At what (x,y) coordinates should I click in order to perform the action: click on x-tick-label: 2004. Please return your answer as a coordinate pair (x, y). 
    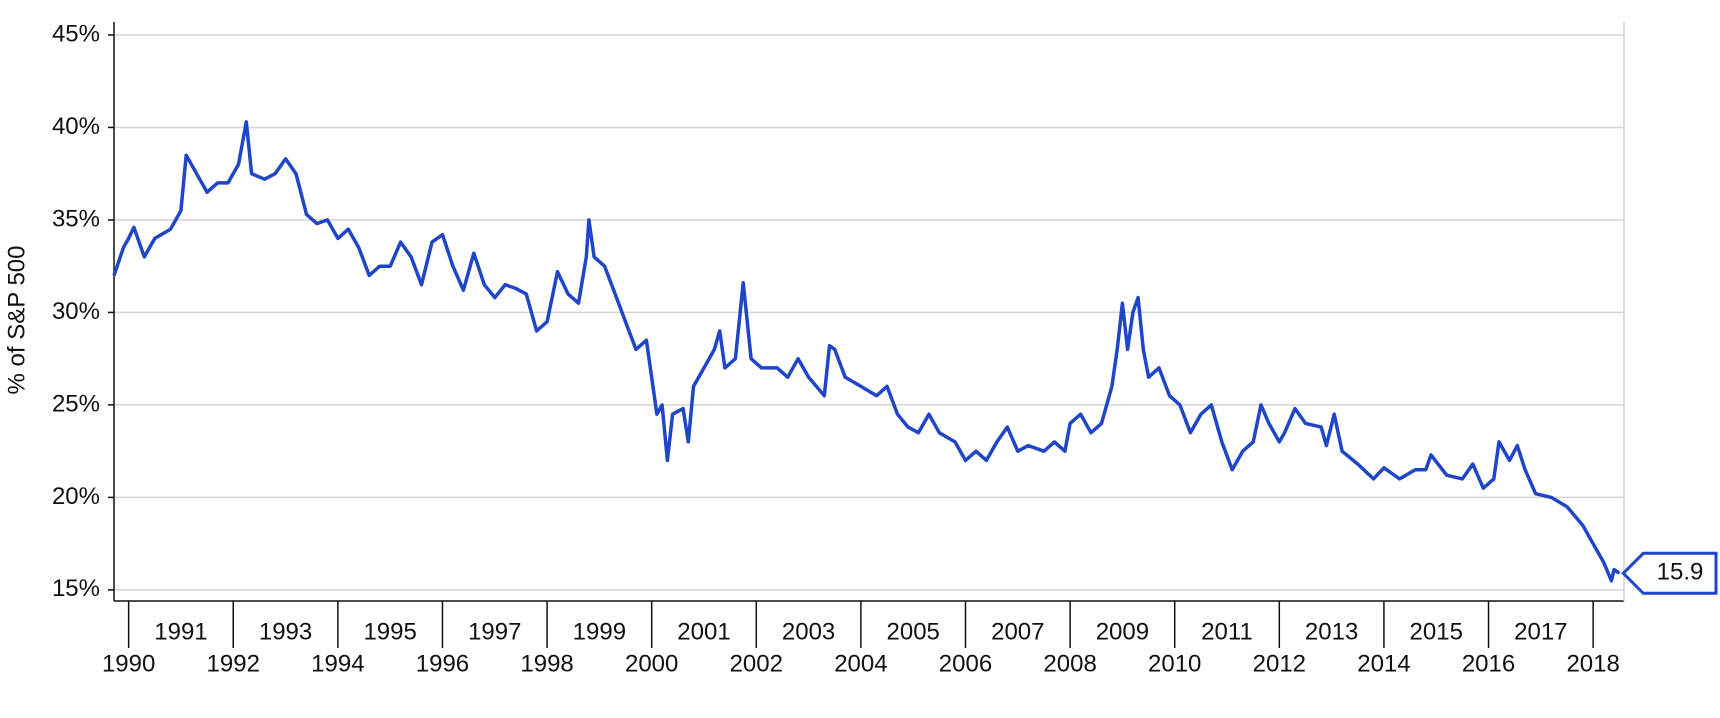
    Looking at the image, I should click on (860, 663).